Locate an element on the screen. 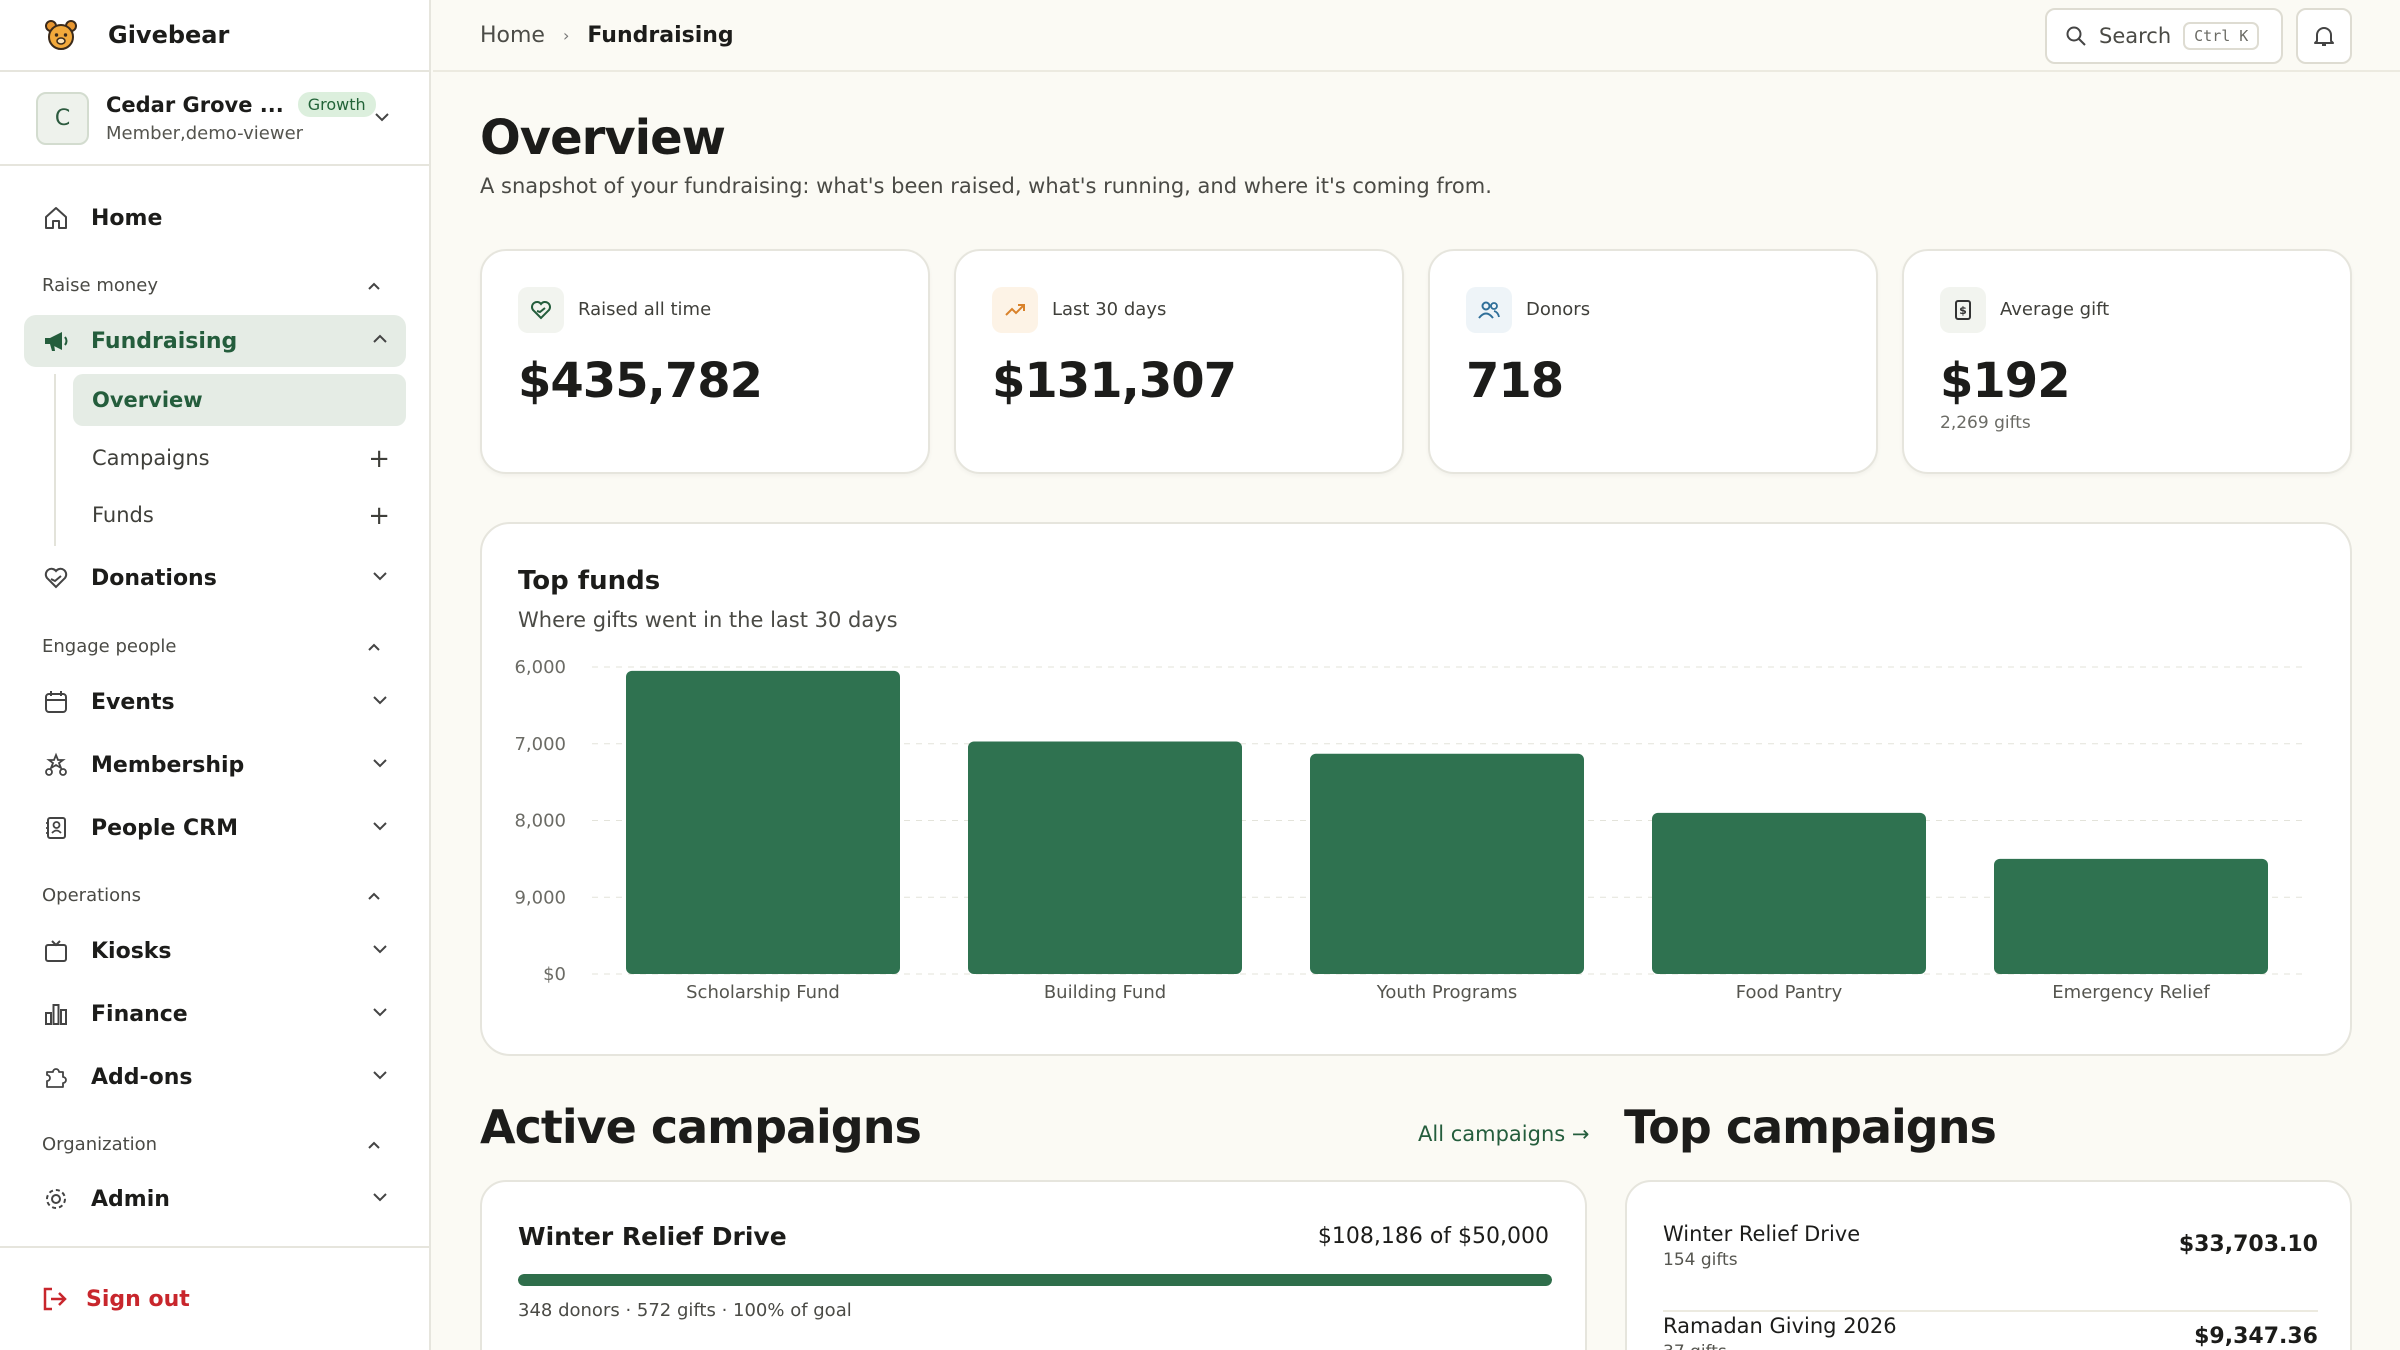  bell-icon is located at coordinates (2324, 36).